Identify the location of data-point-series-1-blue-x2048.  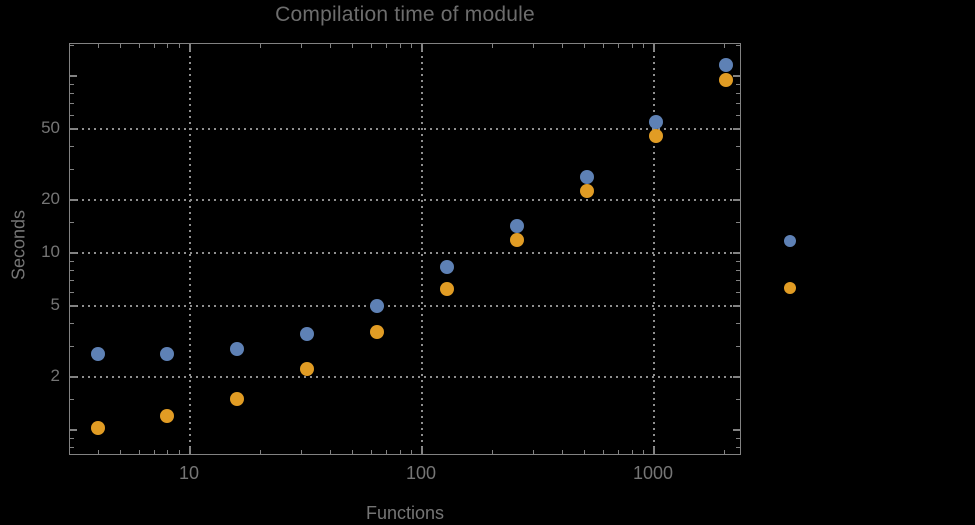
(726, 65).